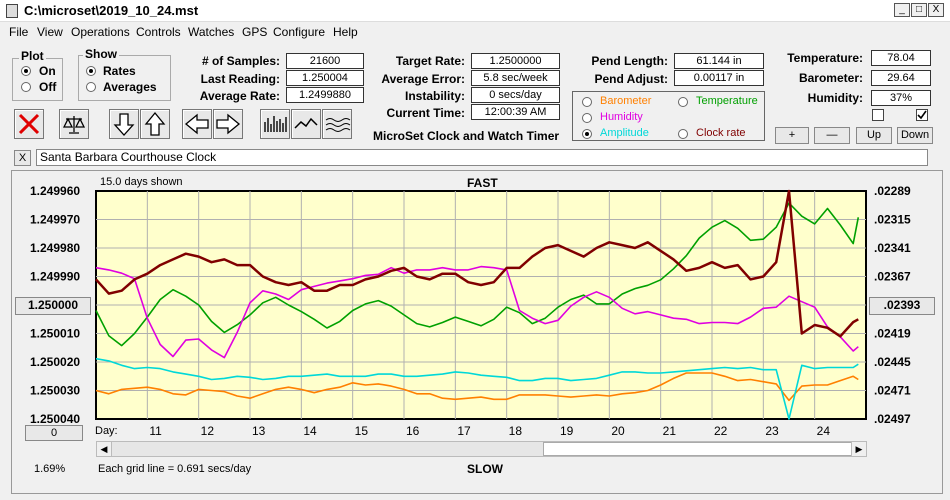 The height and width of the screenshot is (500, 950). I want to click on checkmark-icon, so click(922, 115).